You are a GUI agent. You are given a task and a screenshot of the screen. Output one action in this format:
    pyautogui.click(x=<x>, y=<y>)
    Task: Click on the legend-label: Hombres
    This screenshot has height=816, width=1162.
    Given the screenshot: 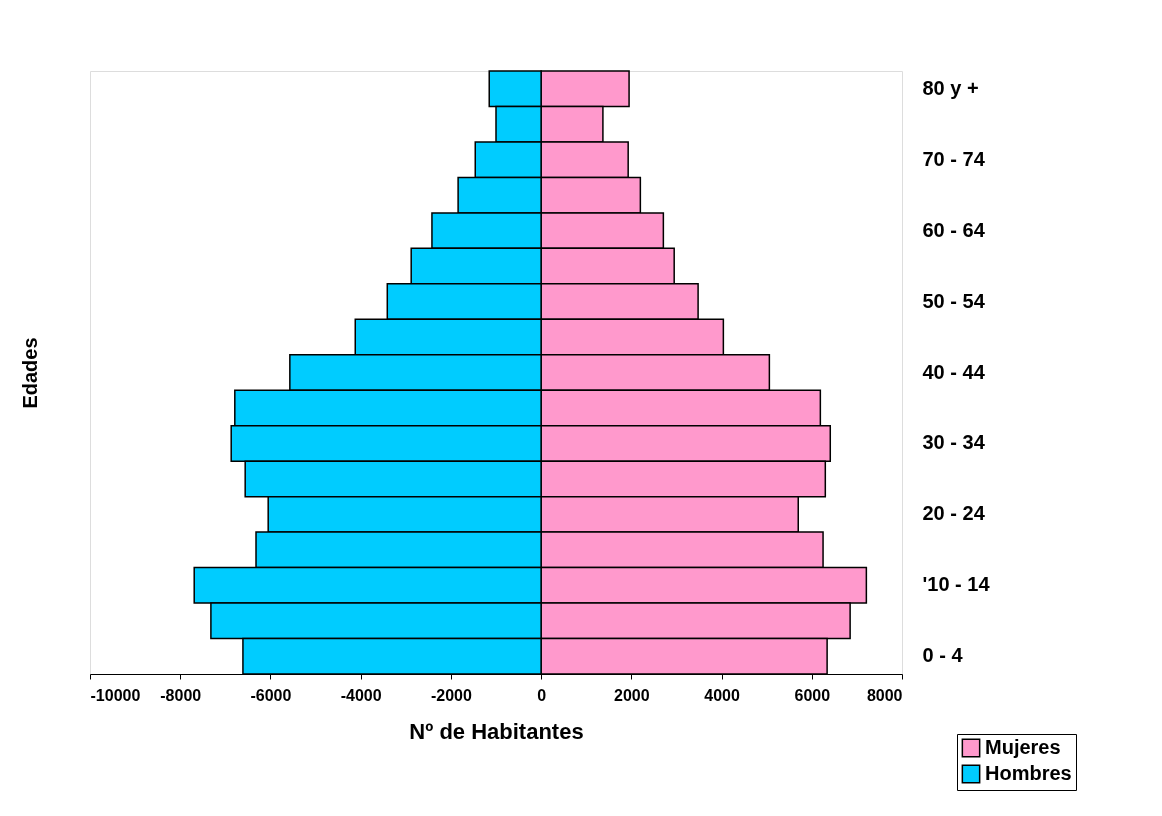 What is the action you would take?
    pyautogui.click(x=1028, y=773)
    